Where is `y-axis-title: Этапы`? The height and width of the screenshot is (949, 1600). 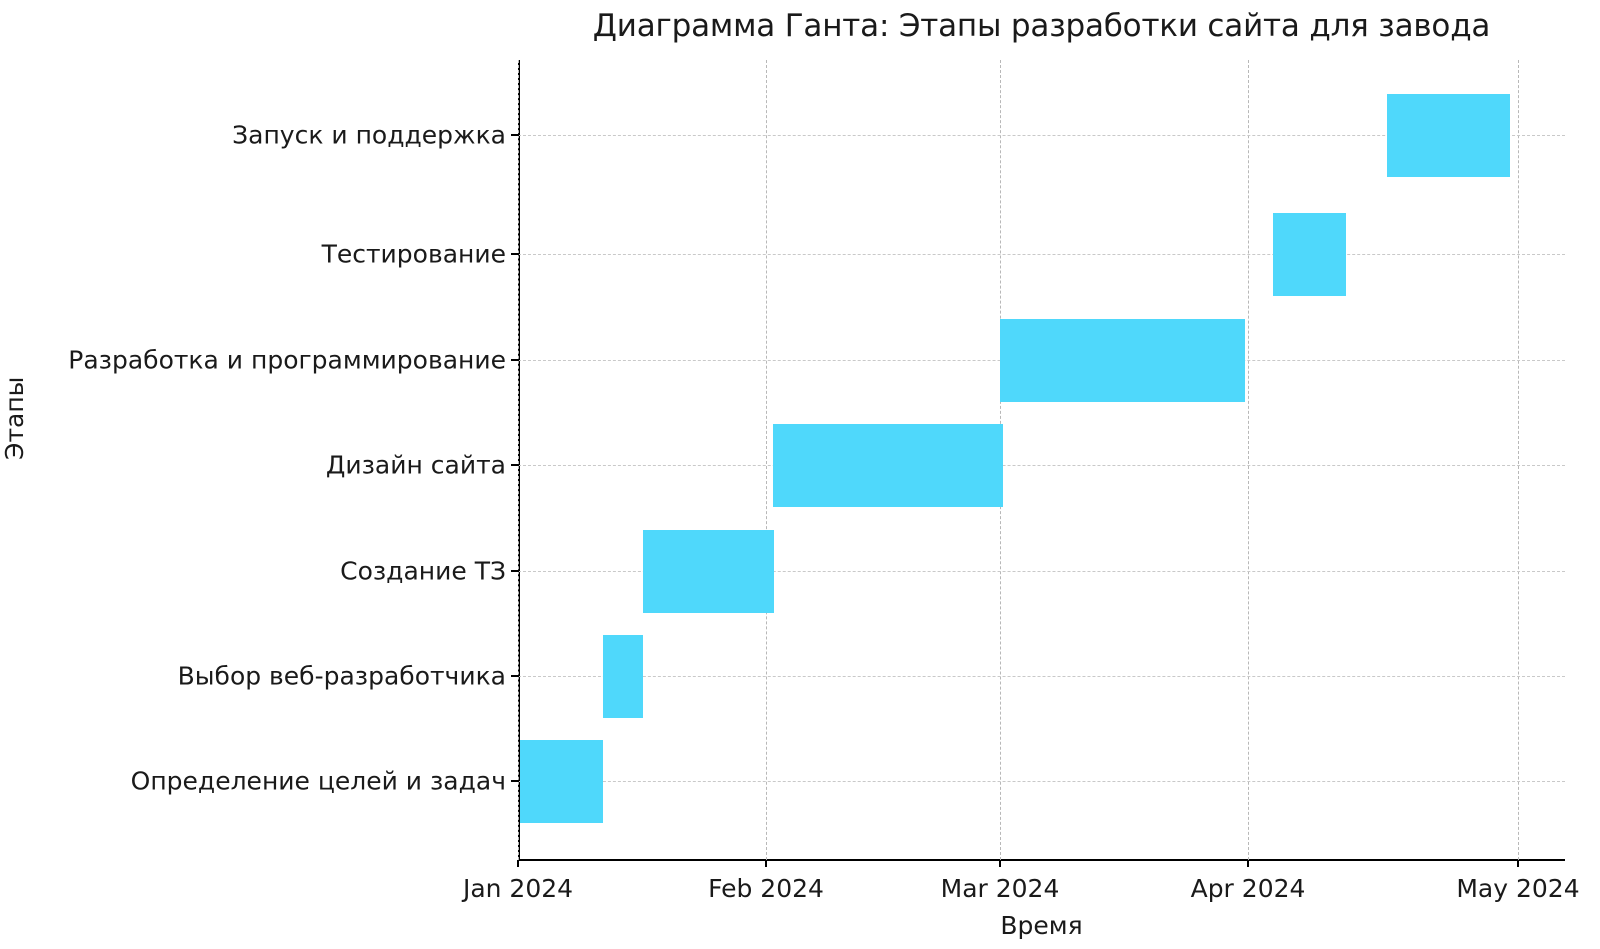 y-axis-title: Этапы is located at coordinates (14, 418).